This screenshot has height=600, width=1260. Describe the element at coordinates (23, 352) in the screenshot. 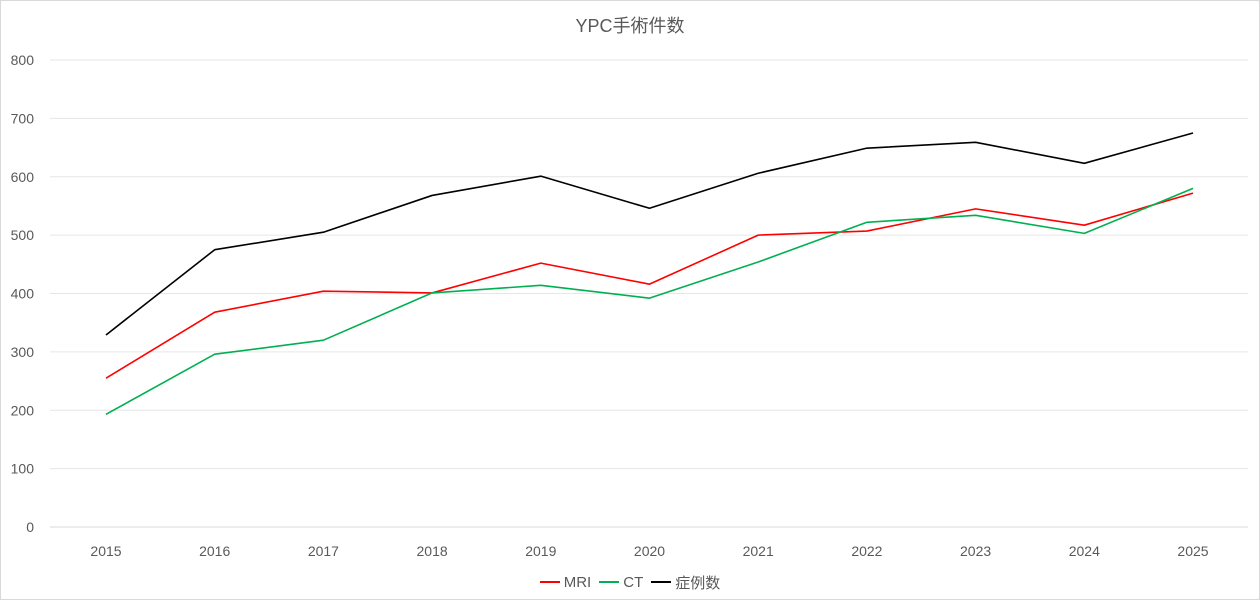

I see `y-tick-label: 300` at that location.